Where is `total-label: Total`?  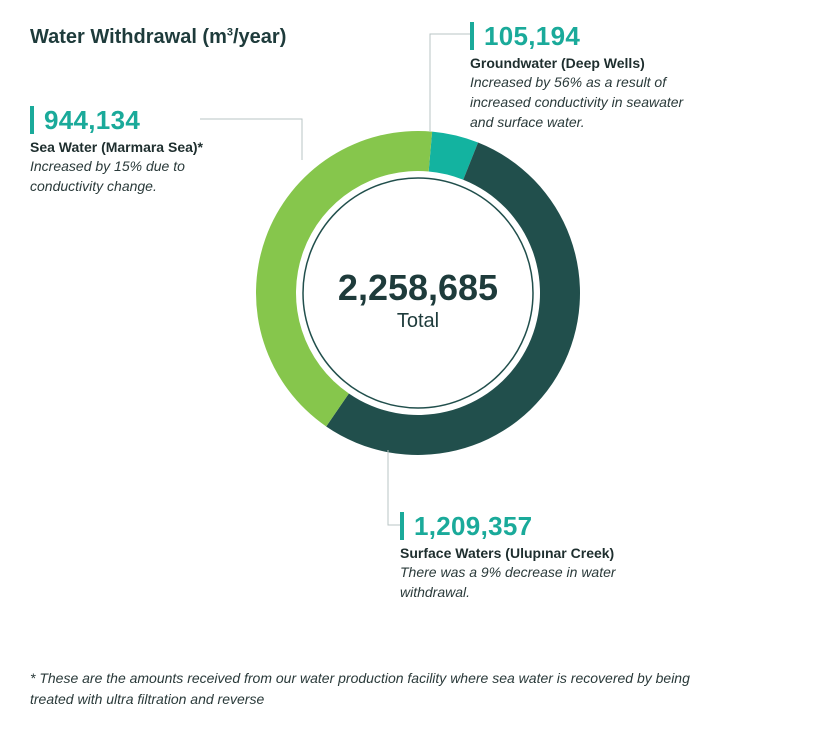
total-label: Total is located at coordinates (418, 321).